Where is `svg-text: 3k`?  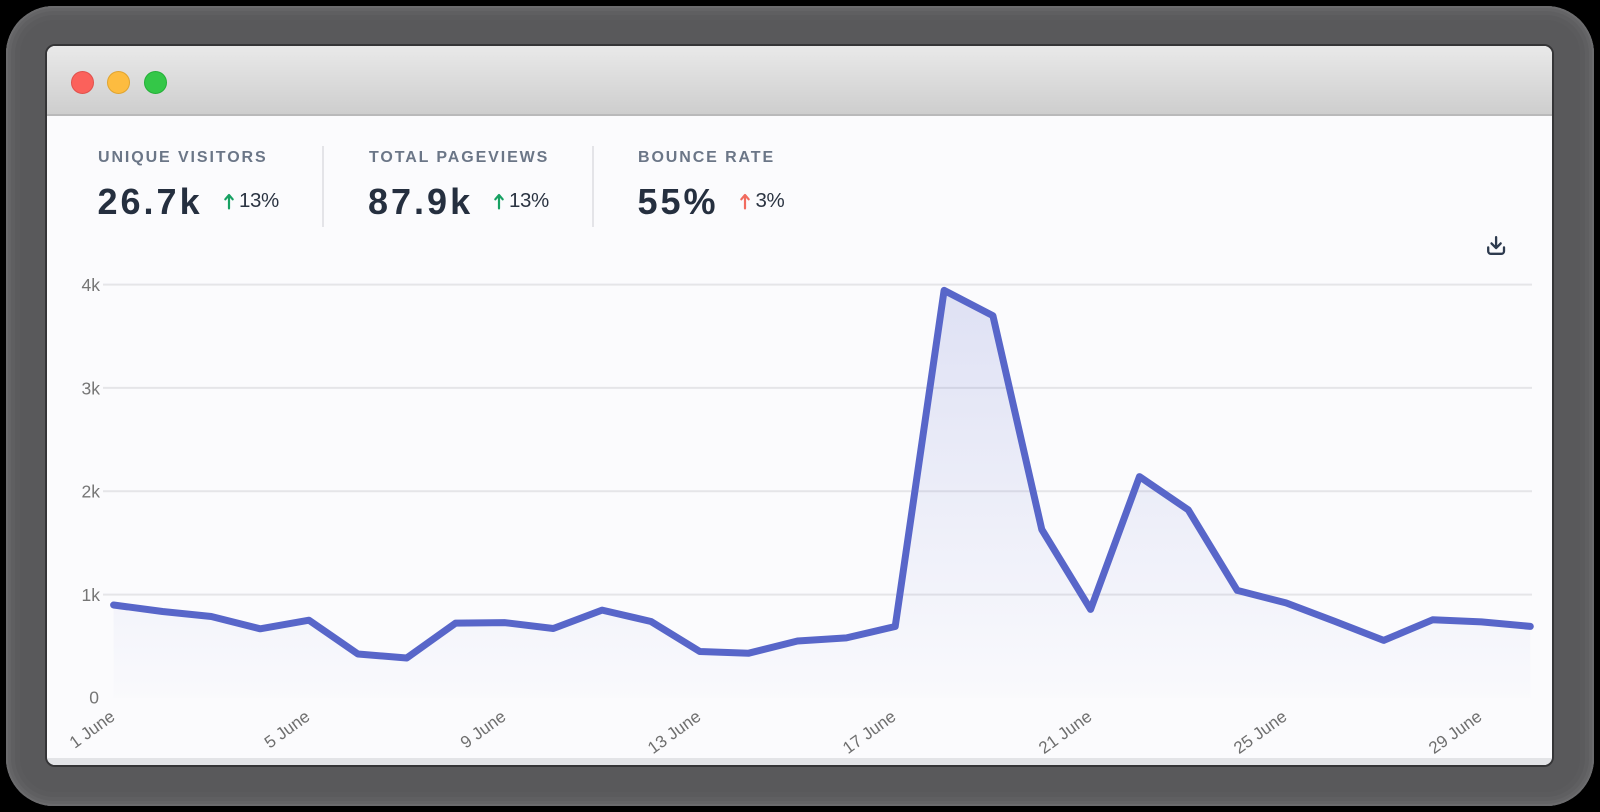 svg-text: 3k is located at coordinates (91, 388).